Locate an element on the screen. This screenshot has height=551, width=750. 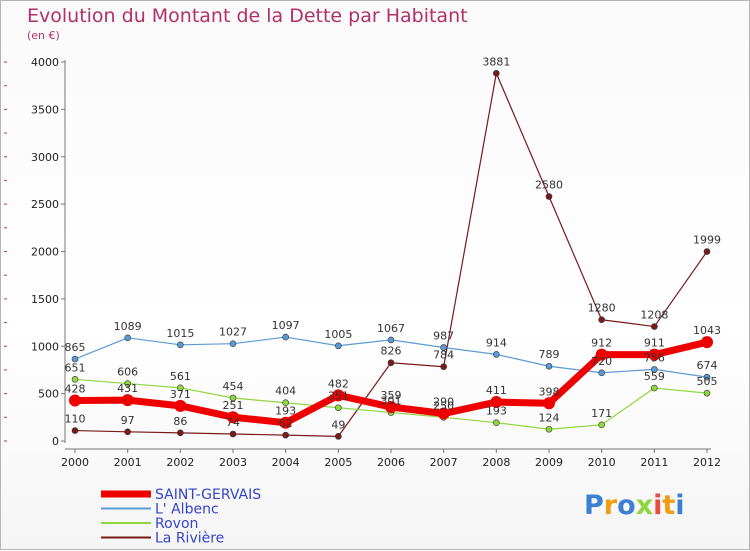
data-label: 1089 is located at coordinates (128, 326).